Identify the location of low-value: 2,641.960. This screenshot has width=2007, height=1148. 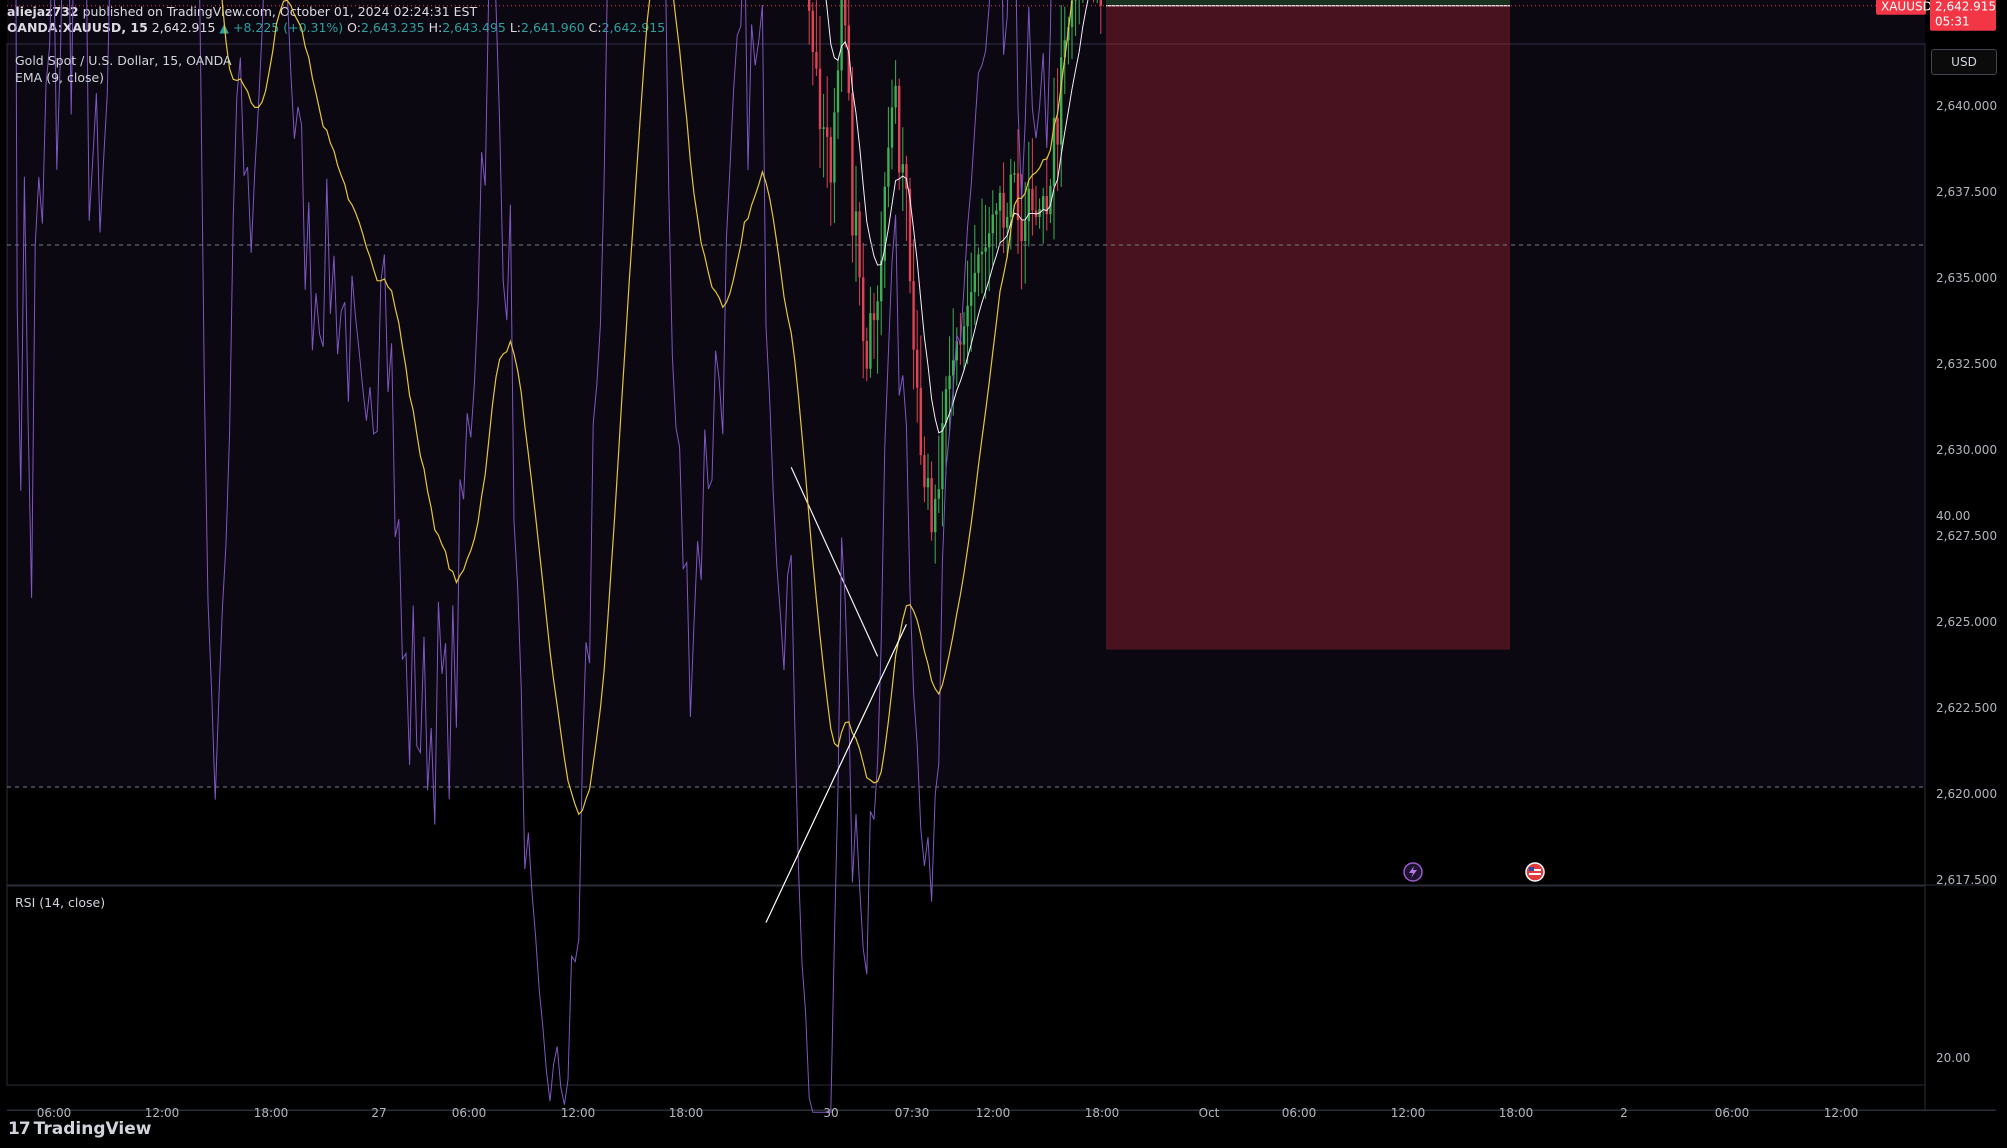
(553, 27).